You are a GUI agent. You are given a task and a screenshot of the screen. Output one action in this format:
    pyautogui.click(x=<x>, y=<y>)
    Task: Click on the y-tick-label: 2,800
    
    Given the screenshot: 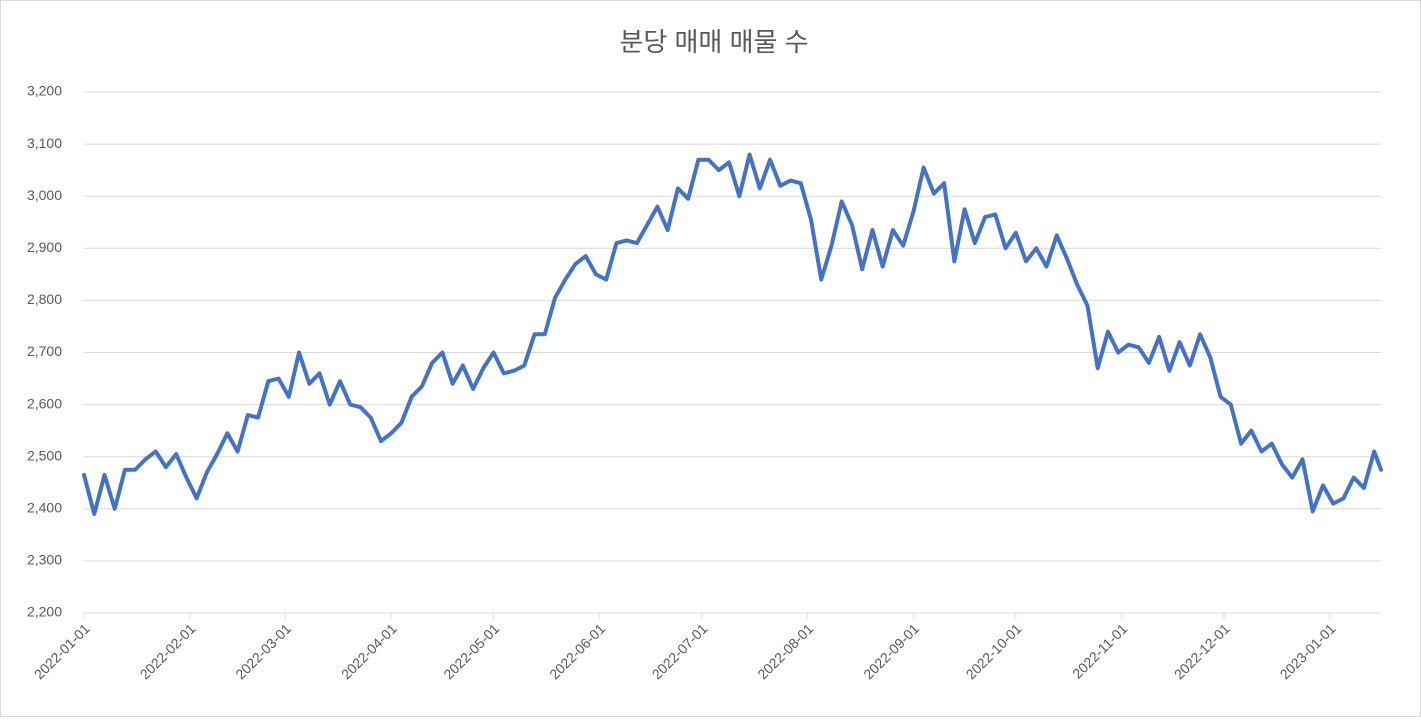 What is the action you would take?
    pyautogui.click(x=44, y=299)
    